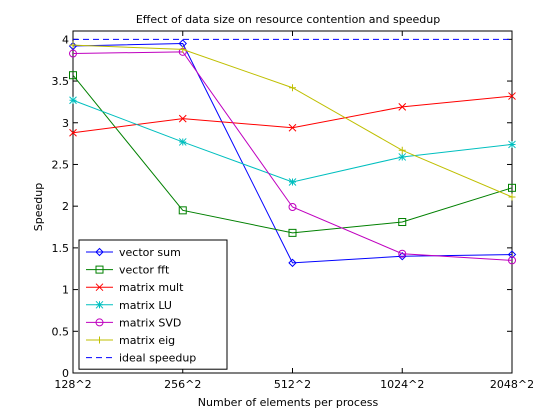 The width and height of the screenshot is (560, 420). Describe the element at coordinates (151, 287) in the screenshot. I see `legend-entry-label: matrix mult` at that location.